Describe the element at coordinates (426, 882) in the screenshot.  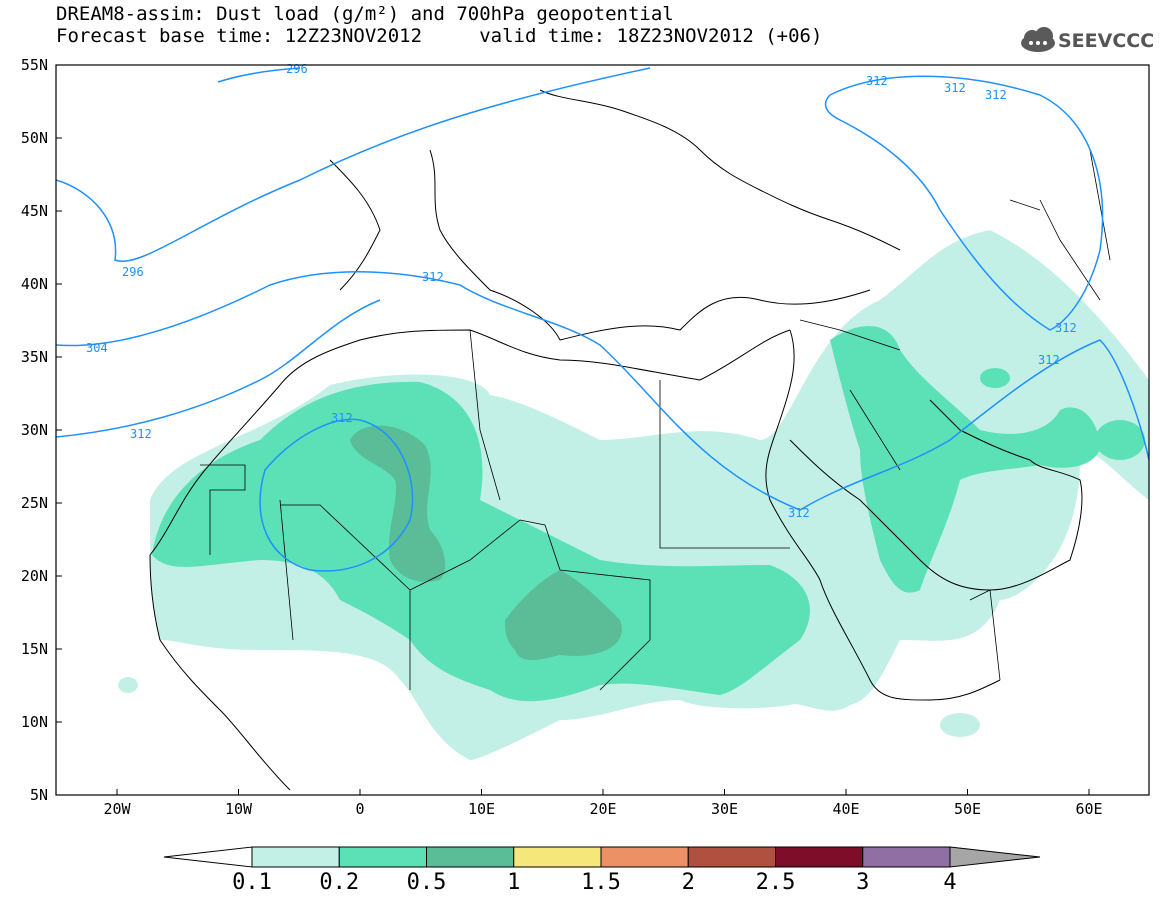
I see `colorbar-tick-label: 0.5` at that location.